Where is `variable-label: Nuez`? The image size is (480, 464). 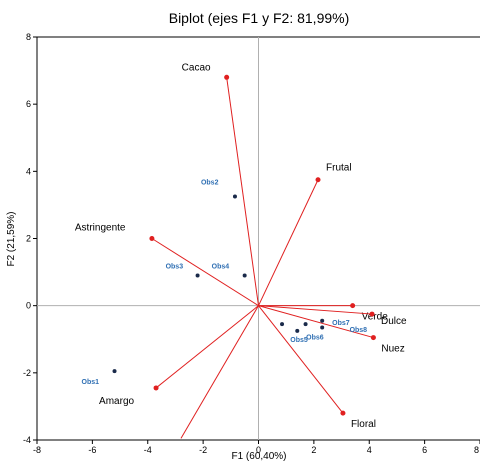 variable-label: Nuez is located at coordinates (392, 349).